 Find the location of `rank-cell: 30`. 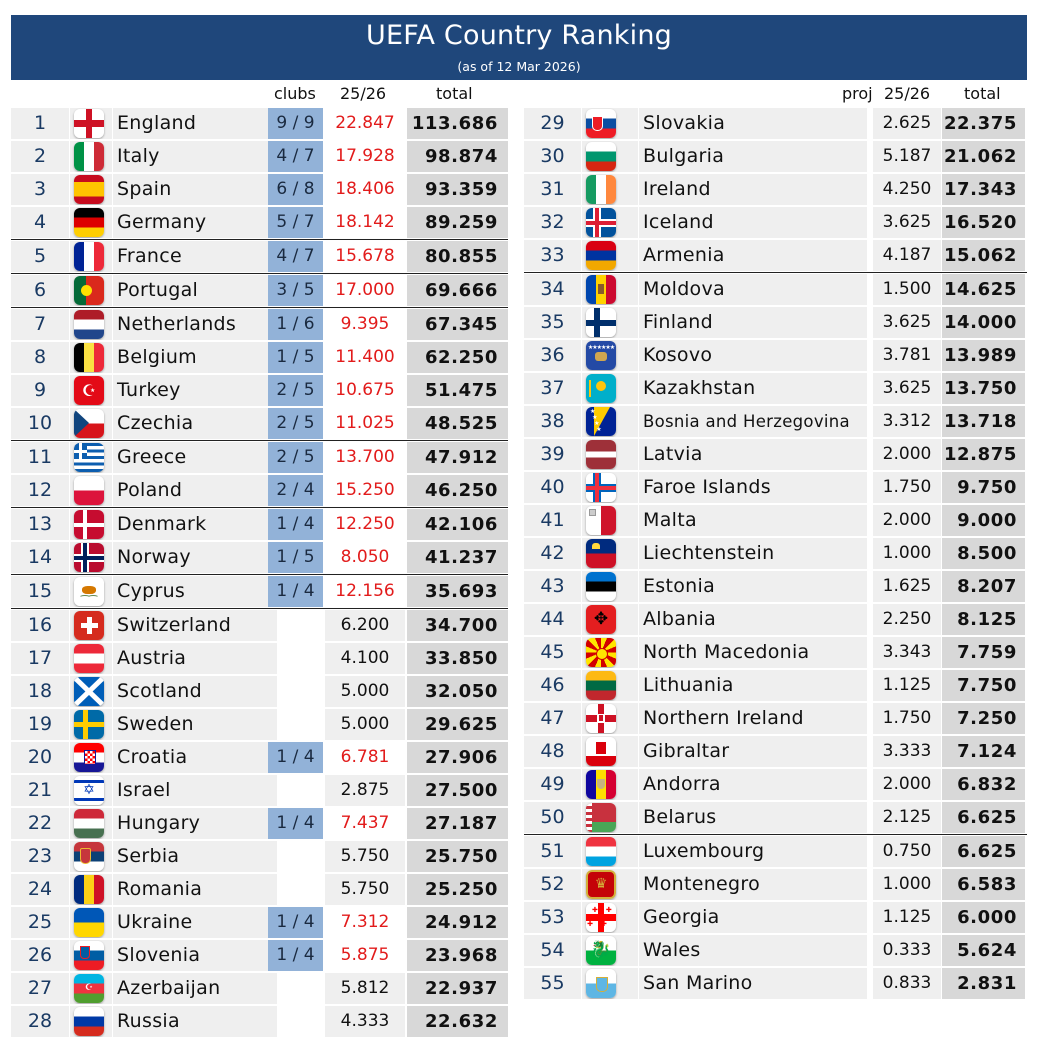

rank-cell: 30 is located at coordinates (552, 156).